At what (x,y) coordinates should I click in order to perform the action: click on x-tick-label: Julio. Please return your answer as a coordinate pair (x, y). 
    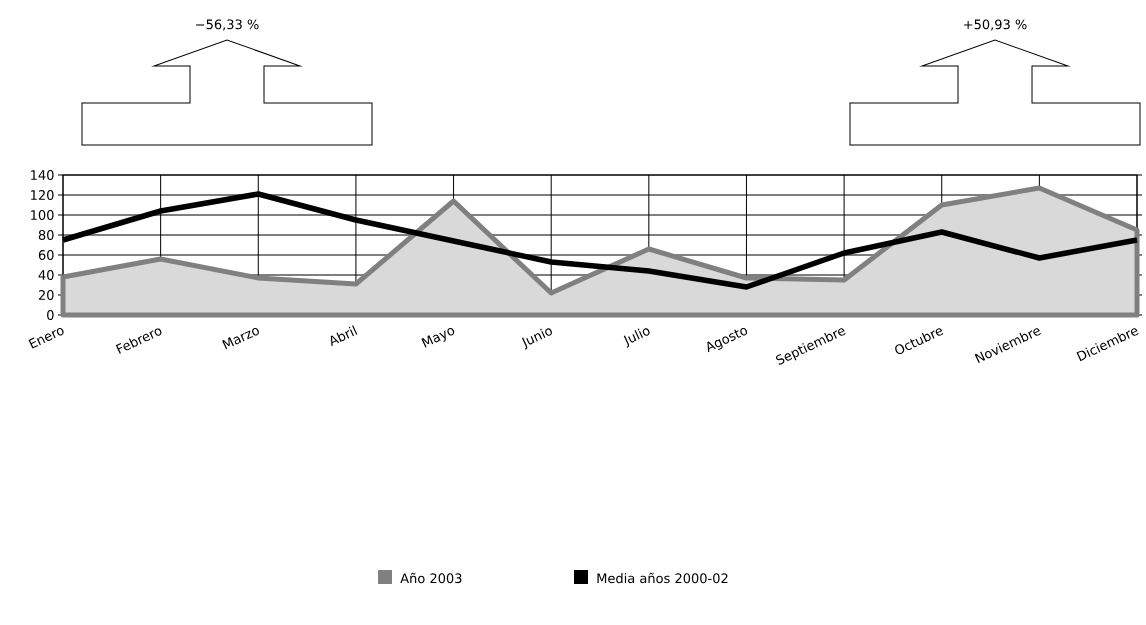
    Looking at the image, I should click on (636, 338).